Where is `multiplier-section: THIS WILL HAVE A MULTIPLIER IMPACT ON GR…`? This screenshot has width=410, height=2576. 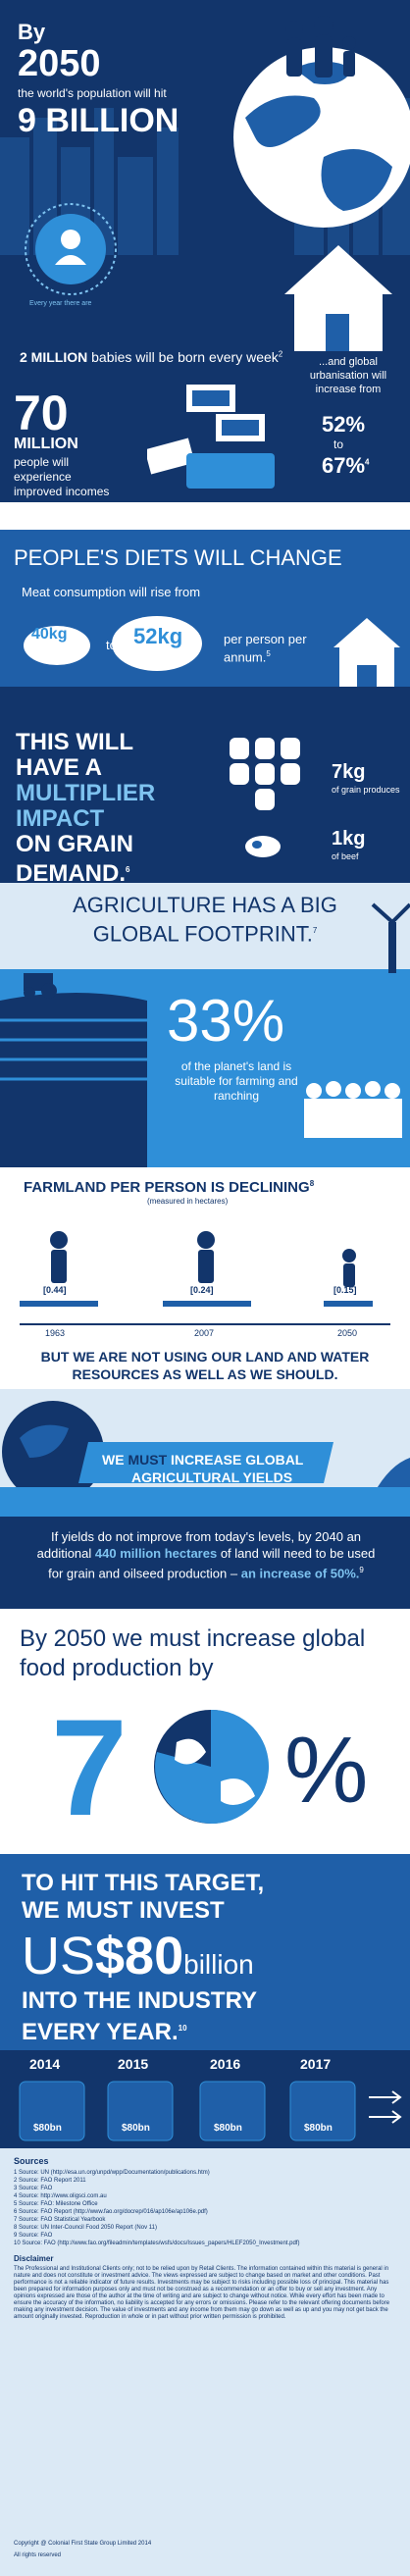 multiplier-section: THIS WILL HAVE A MULTIPLIER IMPACT ON GR… is located at coordinates (205, 799).